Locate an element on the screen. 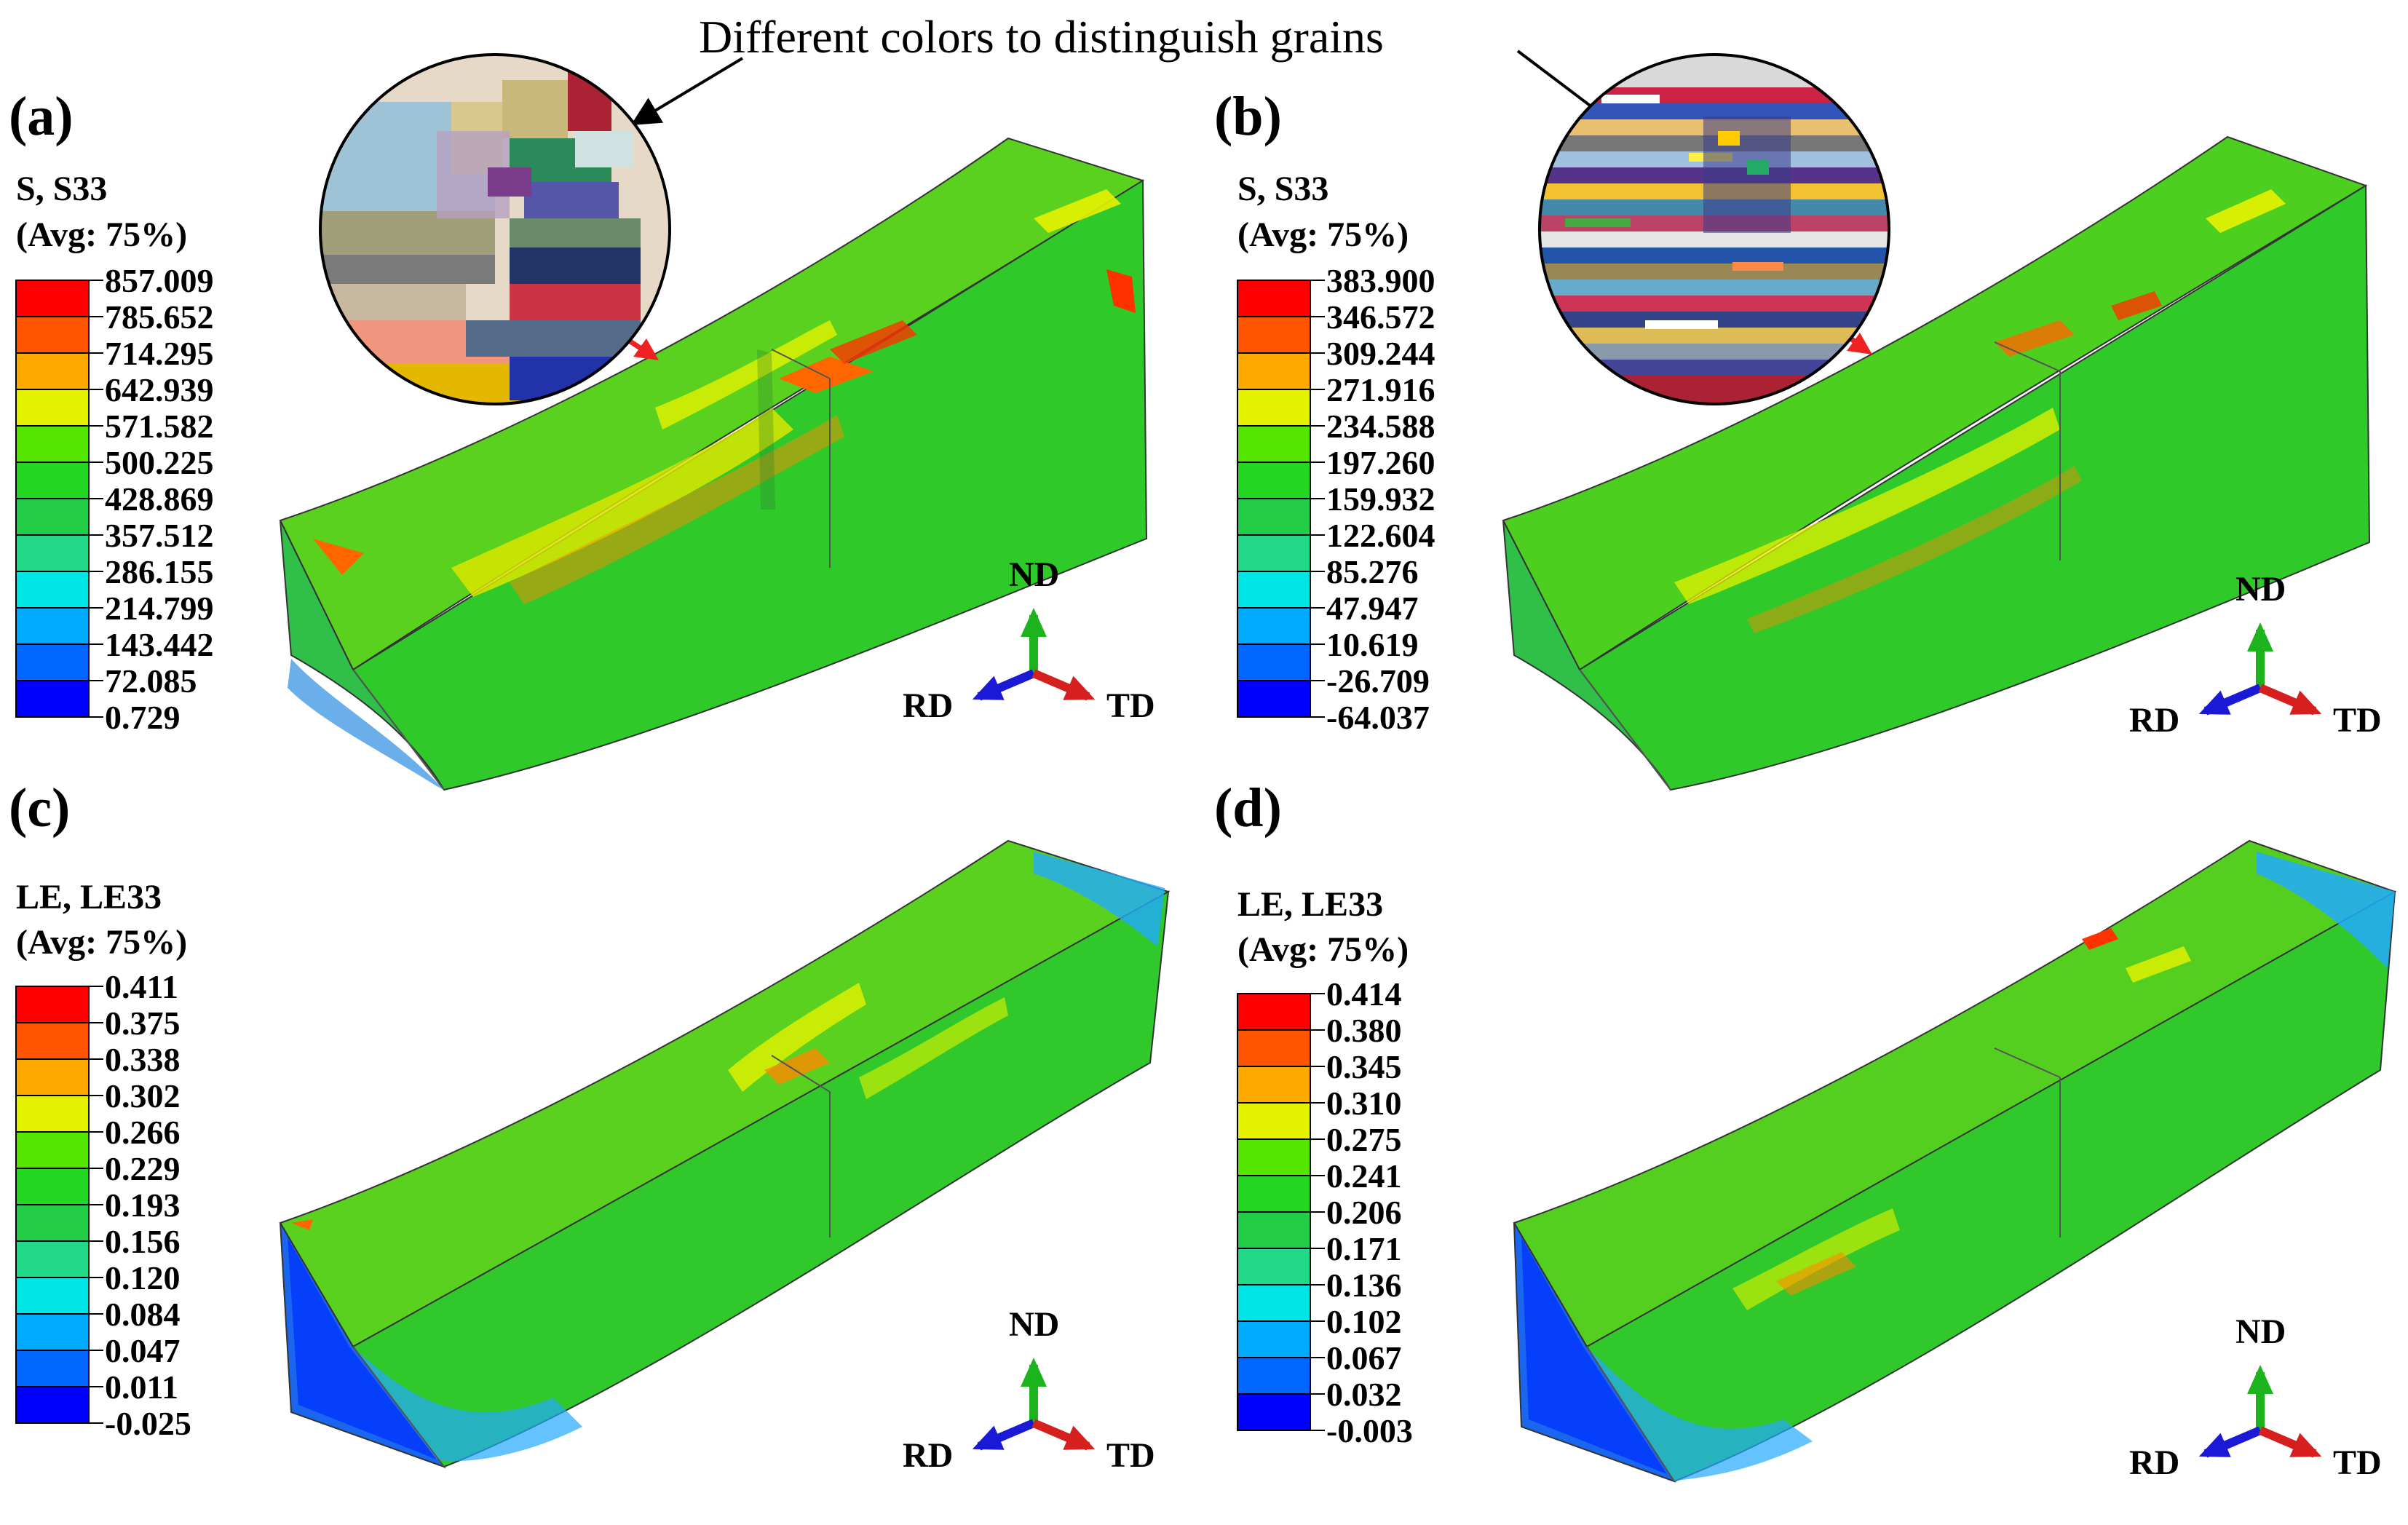  legend-value: 0.171 is located at coordinates (1364, 1248).